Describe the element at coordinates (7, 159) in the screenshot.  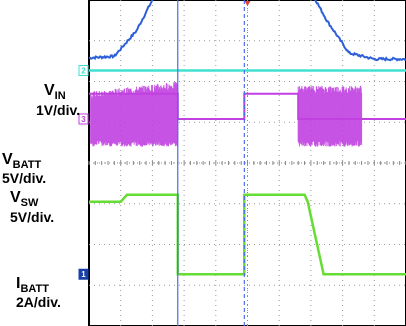
I see `label-vbatt-name: V` at that location.